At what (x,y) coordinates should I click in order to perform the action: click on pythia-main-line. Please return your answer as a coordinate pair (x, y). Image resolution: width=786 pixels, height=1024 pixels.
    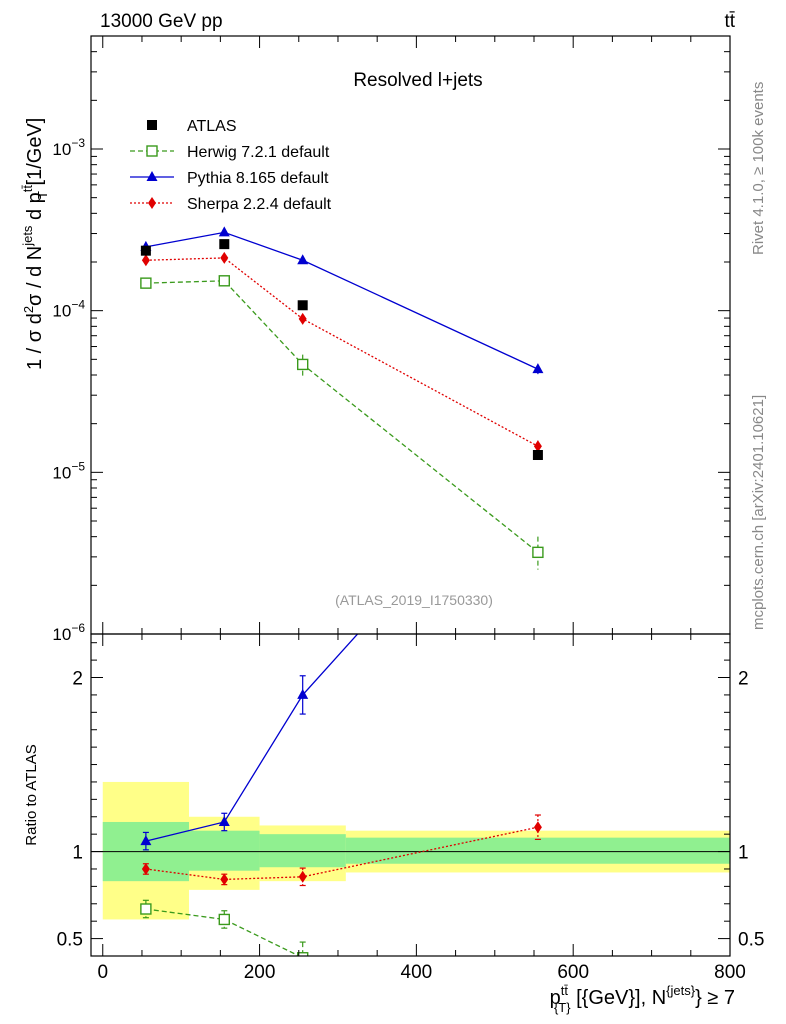
    Looking at the image, I should click on (342, 300).